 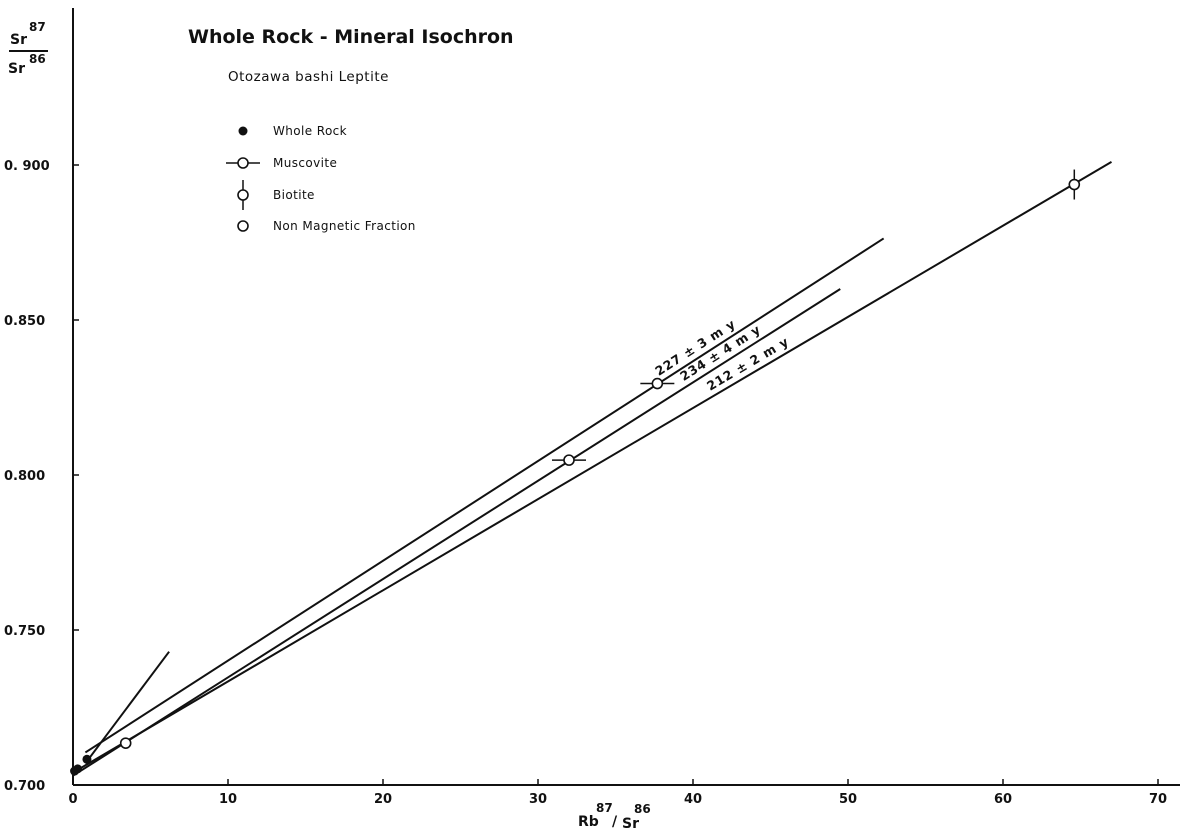 What do you see at coordinates (588, 822) in the screenshot?
I see `x-label-base1: Rb` at bounding box center [588, 822].